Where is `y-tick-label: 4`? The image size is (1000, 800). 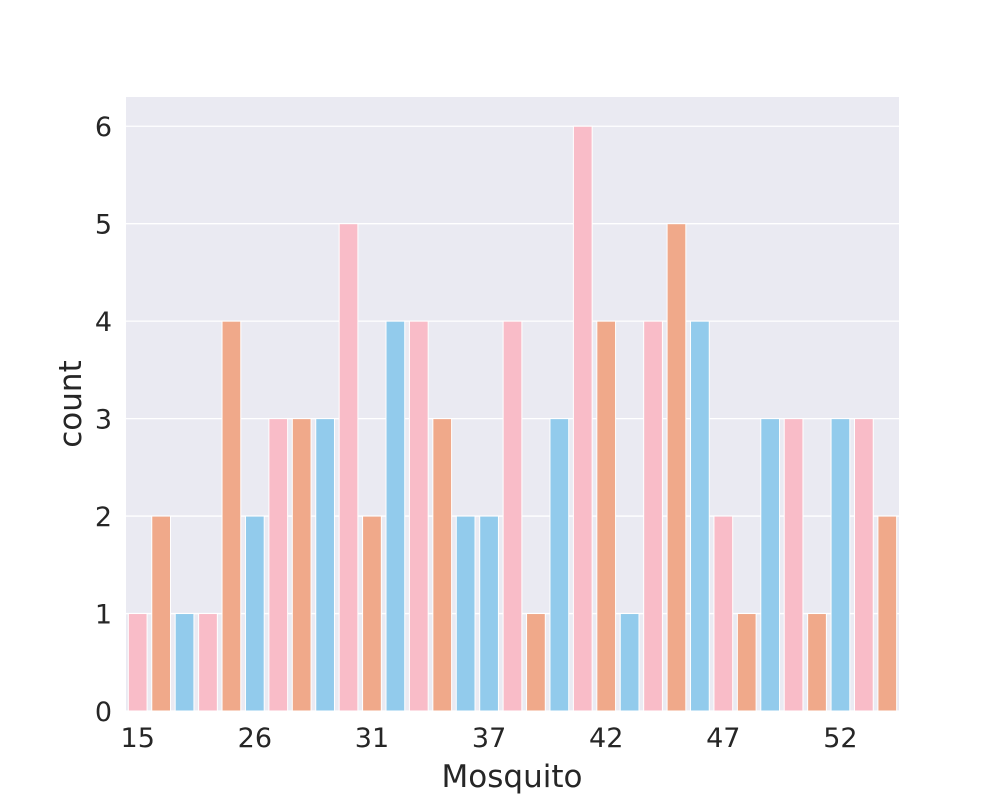
y-tick-label: 4 is located at coordinates (103, 322).